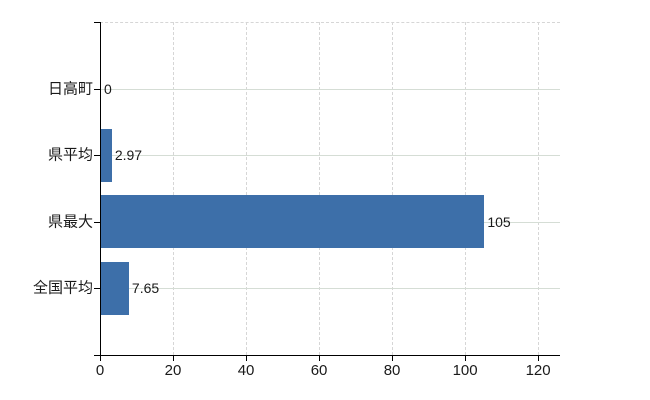  I want to click on x-tick-label: 0, so click(100, 370).